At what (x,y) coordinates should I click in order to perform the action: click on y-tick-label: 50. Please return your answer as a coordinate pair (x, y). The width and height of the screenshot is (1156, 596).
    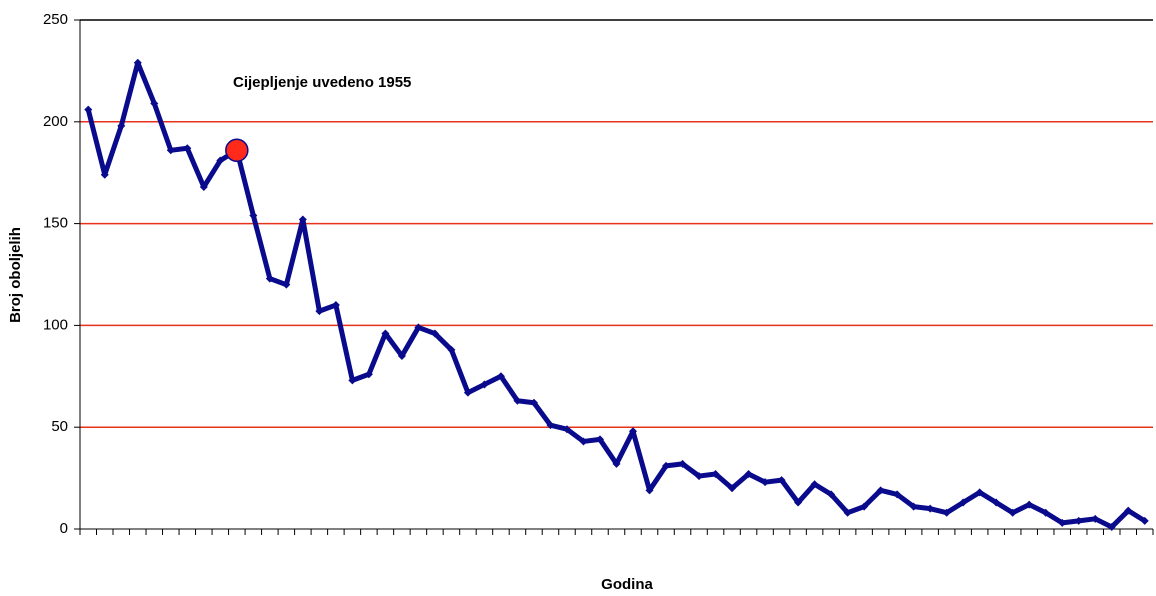
    Looking at the image, I should click on (59, 426).